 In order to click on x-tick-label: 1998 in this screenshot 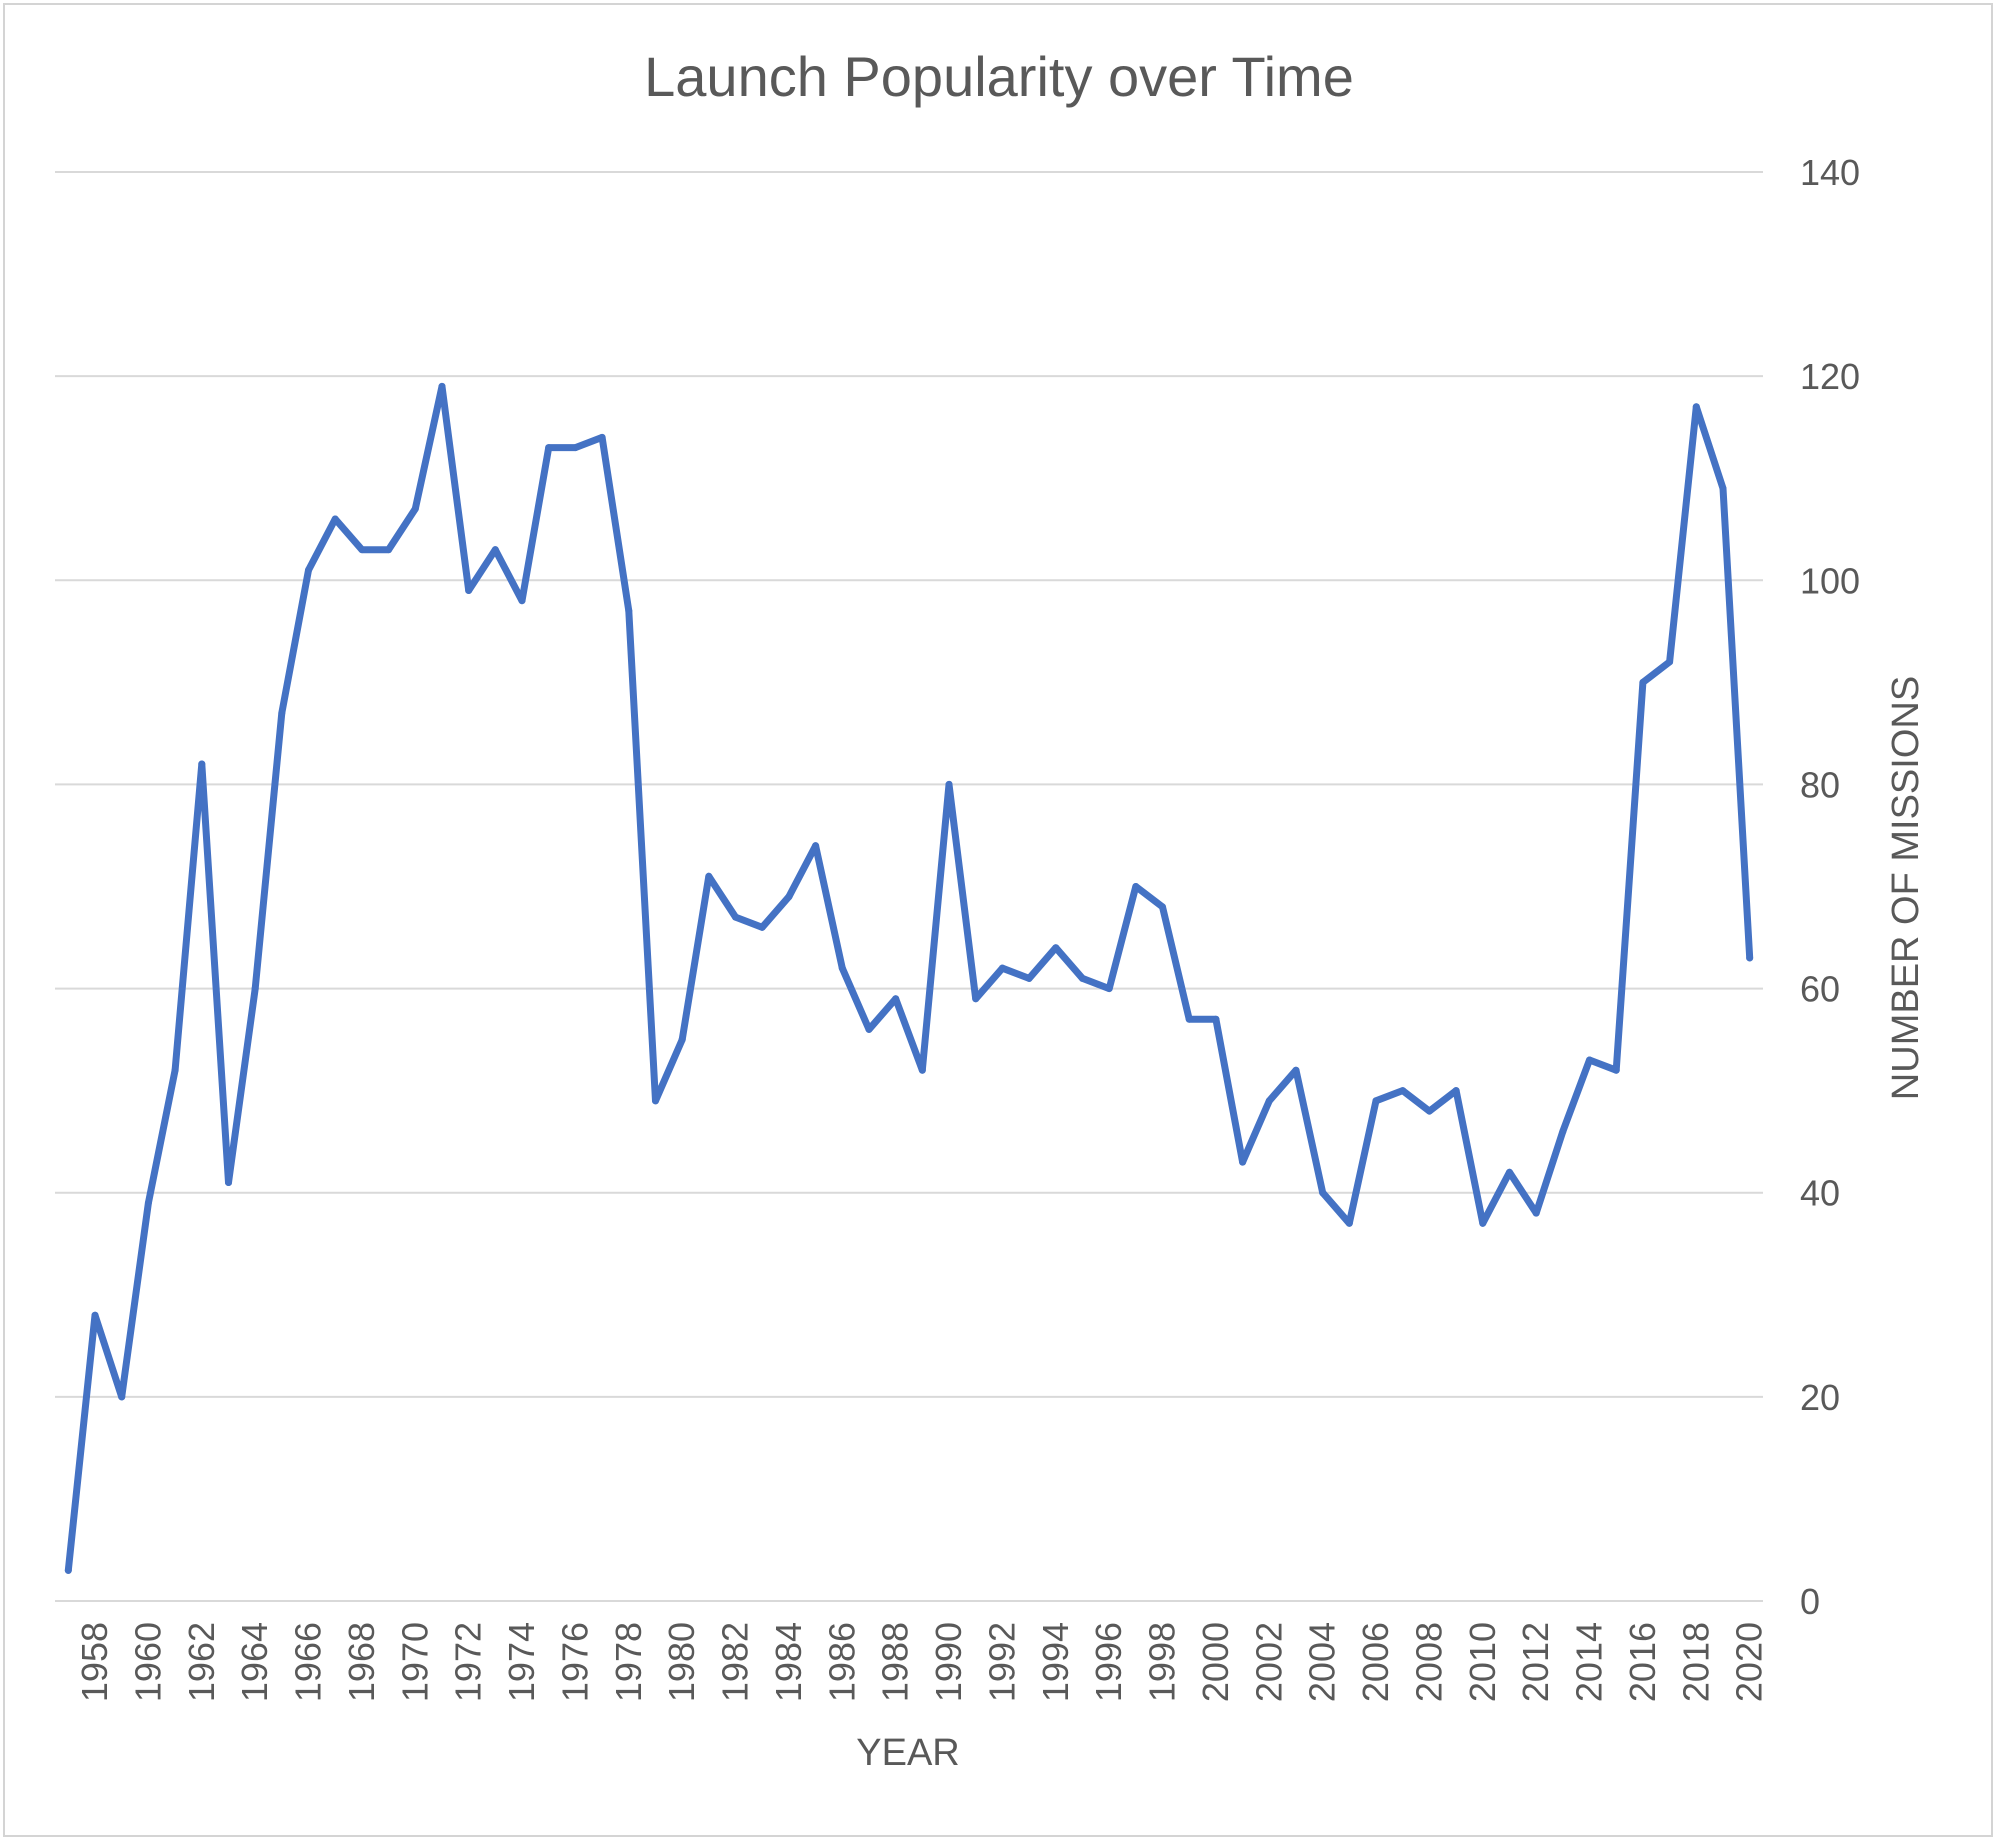, I will do `click(1162, 1662)`.